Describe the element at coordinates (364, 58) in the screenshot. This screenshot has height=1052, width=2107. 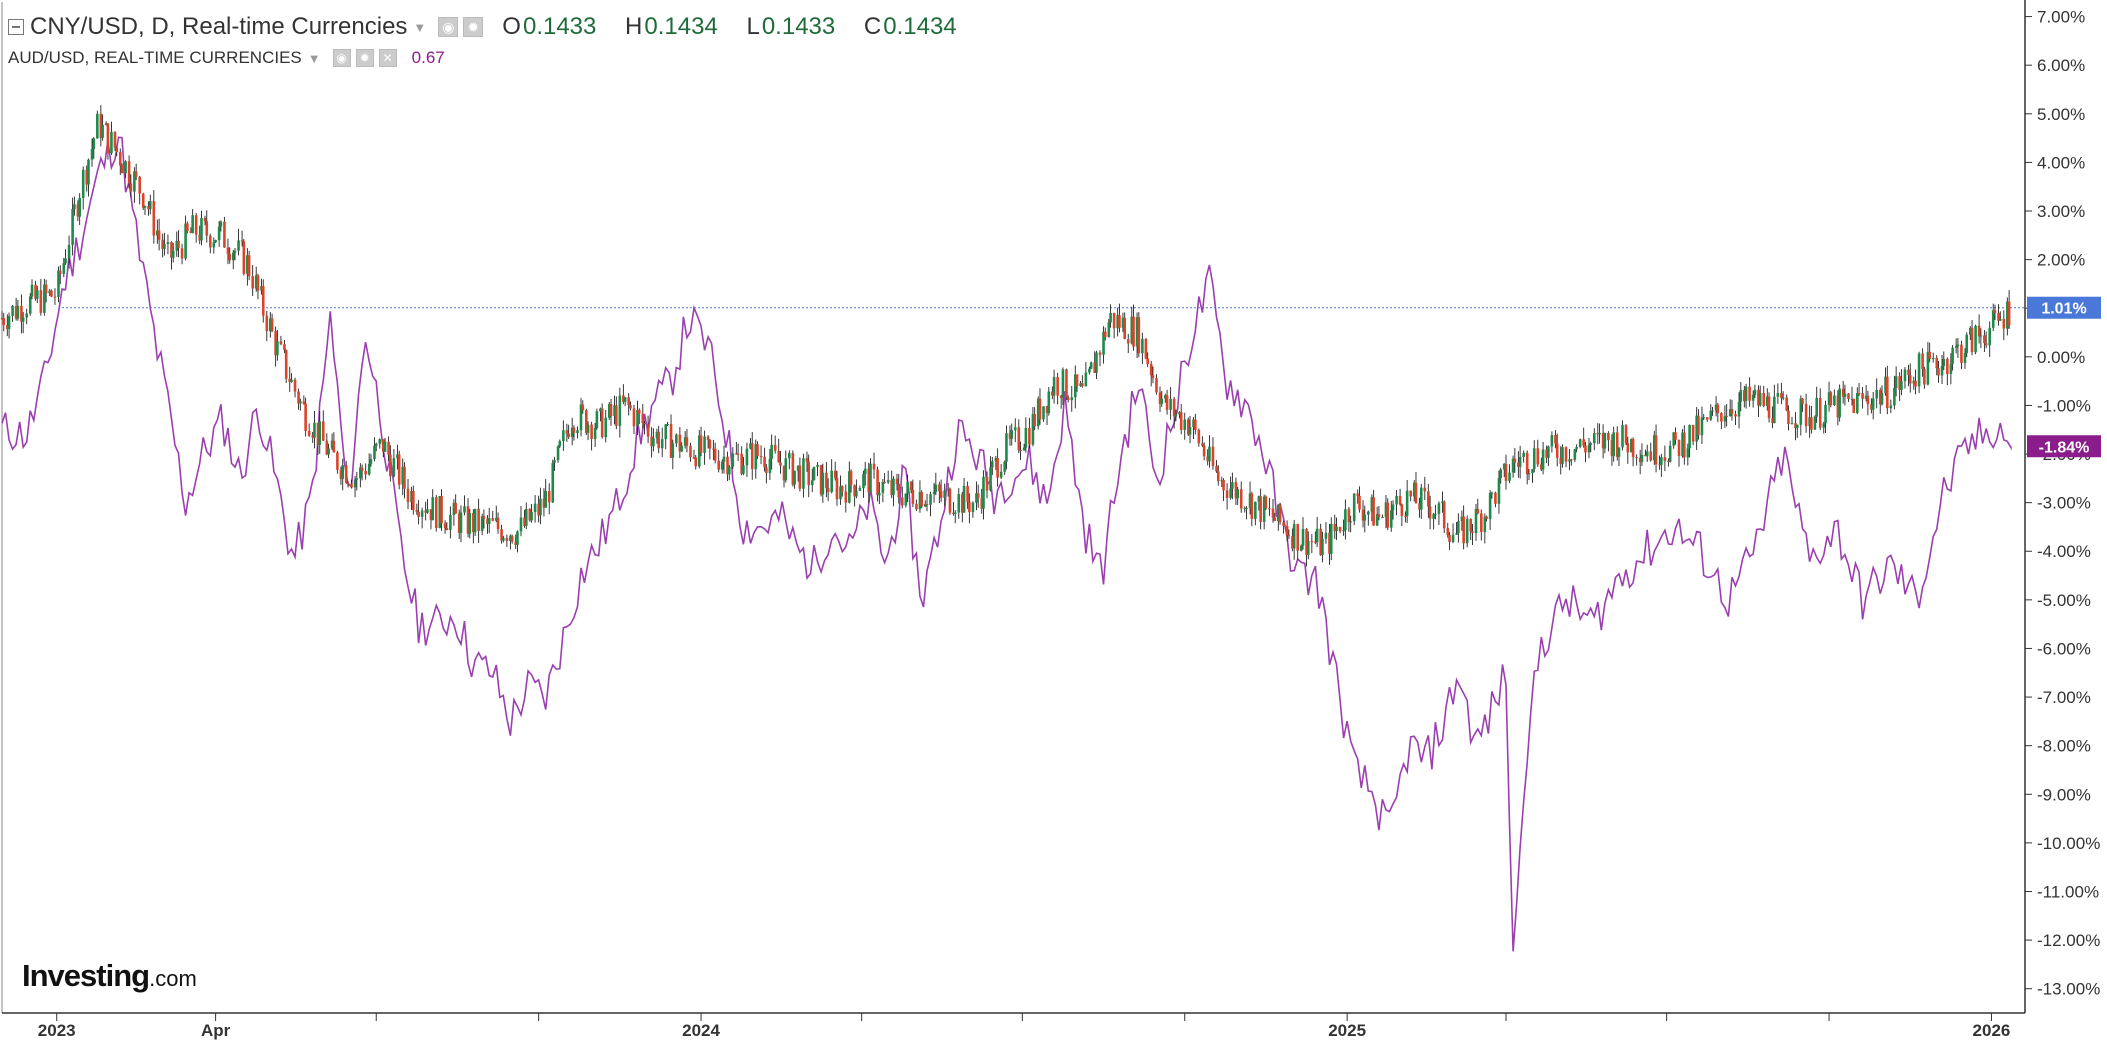
I see `overlay-gear-icon: ✹` at that location.